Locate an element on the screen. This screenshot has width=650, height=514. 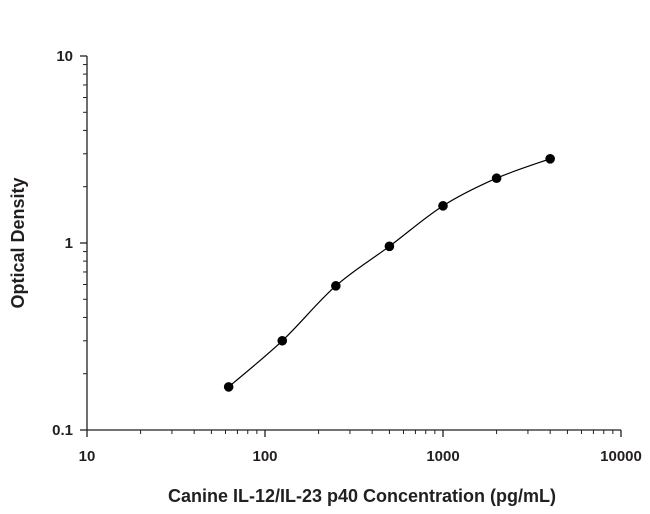
y-tick-label: 1 is located at coordinates (69, 243).